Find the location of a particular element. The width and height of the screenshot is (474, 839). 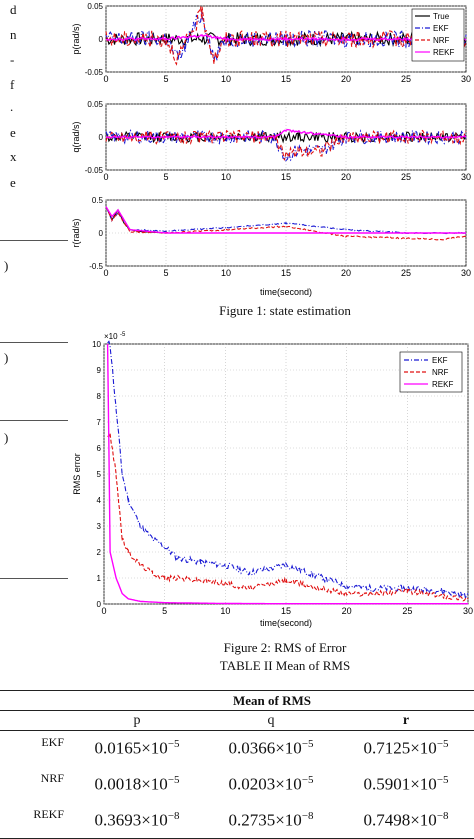

figure-1-caption: Figure 1: state estimation is located at coordinates (285, 310).